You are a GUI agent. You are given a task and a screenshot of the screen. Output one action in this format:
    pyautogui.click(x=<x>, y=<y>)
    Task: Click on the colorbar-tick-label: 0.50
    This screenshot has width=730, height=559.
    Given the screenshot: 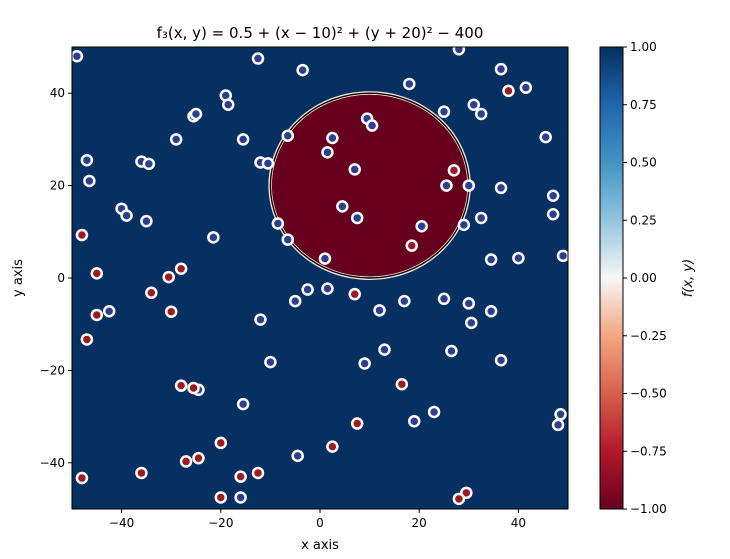 What is the action you would take?
    pyautogui.click(x=643, y=163)
    